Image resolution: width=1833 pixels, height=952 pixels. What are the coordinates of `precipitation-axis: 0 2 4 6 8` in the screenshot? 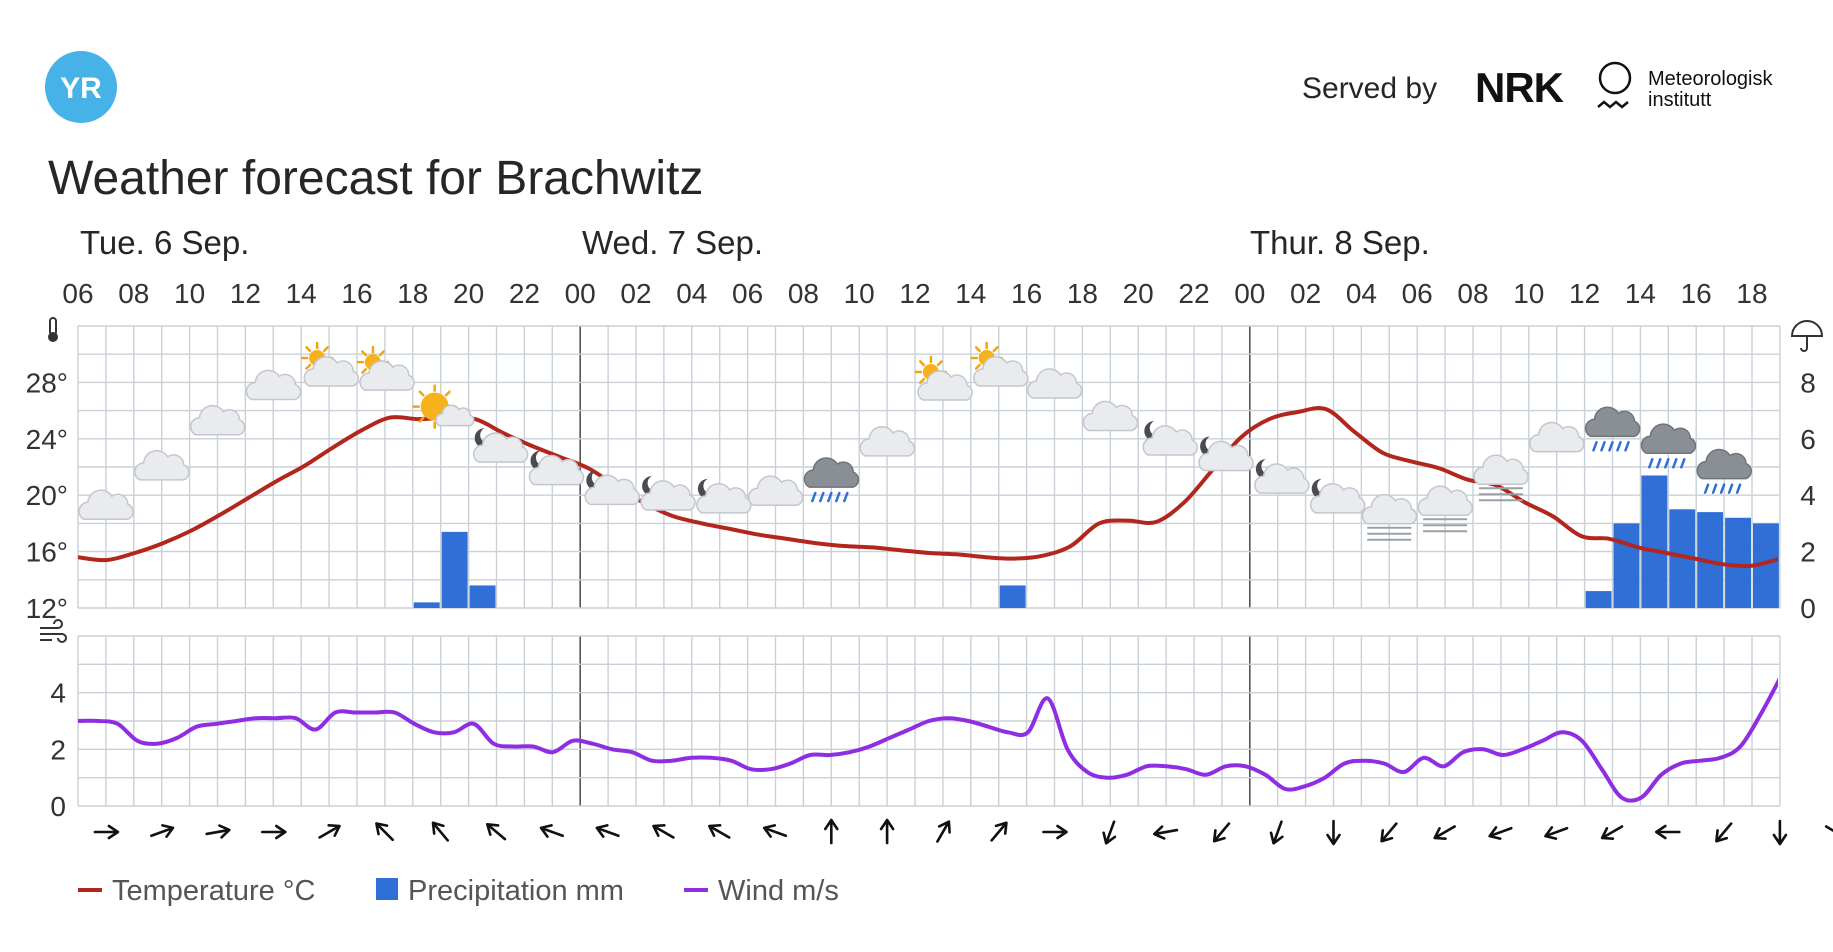 It's located at (1808, 495).